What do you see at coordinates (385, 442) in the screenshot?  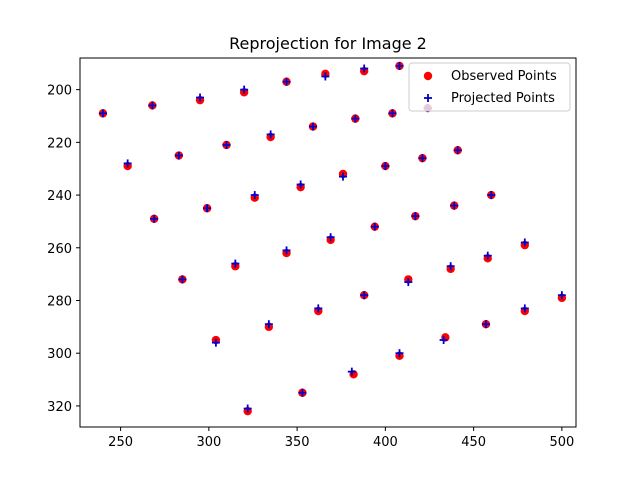 I see `x-tick-label: 400` at bounding box center [385, 442].